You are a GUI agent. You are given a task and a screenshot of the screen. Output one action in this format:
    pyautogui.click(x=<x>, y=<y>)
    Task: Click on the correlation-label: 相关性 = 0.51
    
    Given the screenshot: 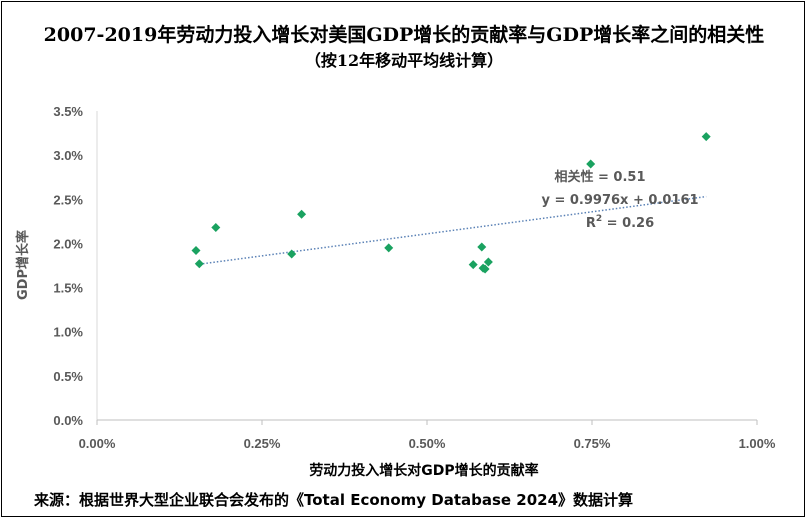 What is the action you would take?
    pyautogui.click(x=599, y=177)
    